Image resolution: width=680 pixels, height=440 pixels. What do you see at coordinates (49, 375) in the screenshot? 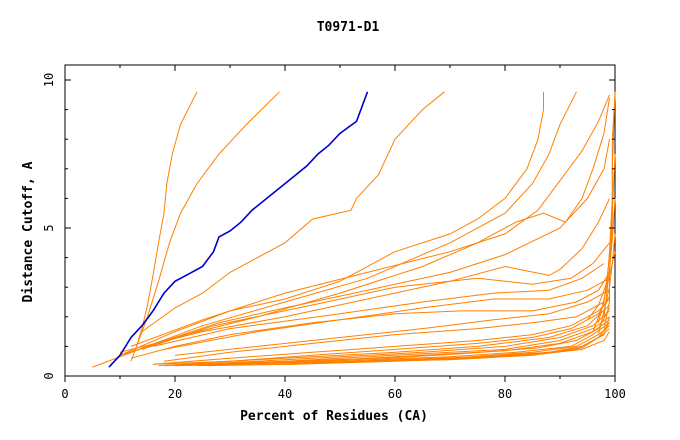
I see `y-tick-label: 0` at bounding box center [49, 375].